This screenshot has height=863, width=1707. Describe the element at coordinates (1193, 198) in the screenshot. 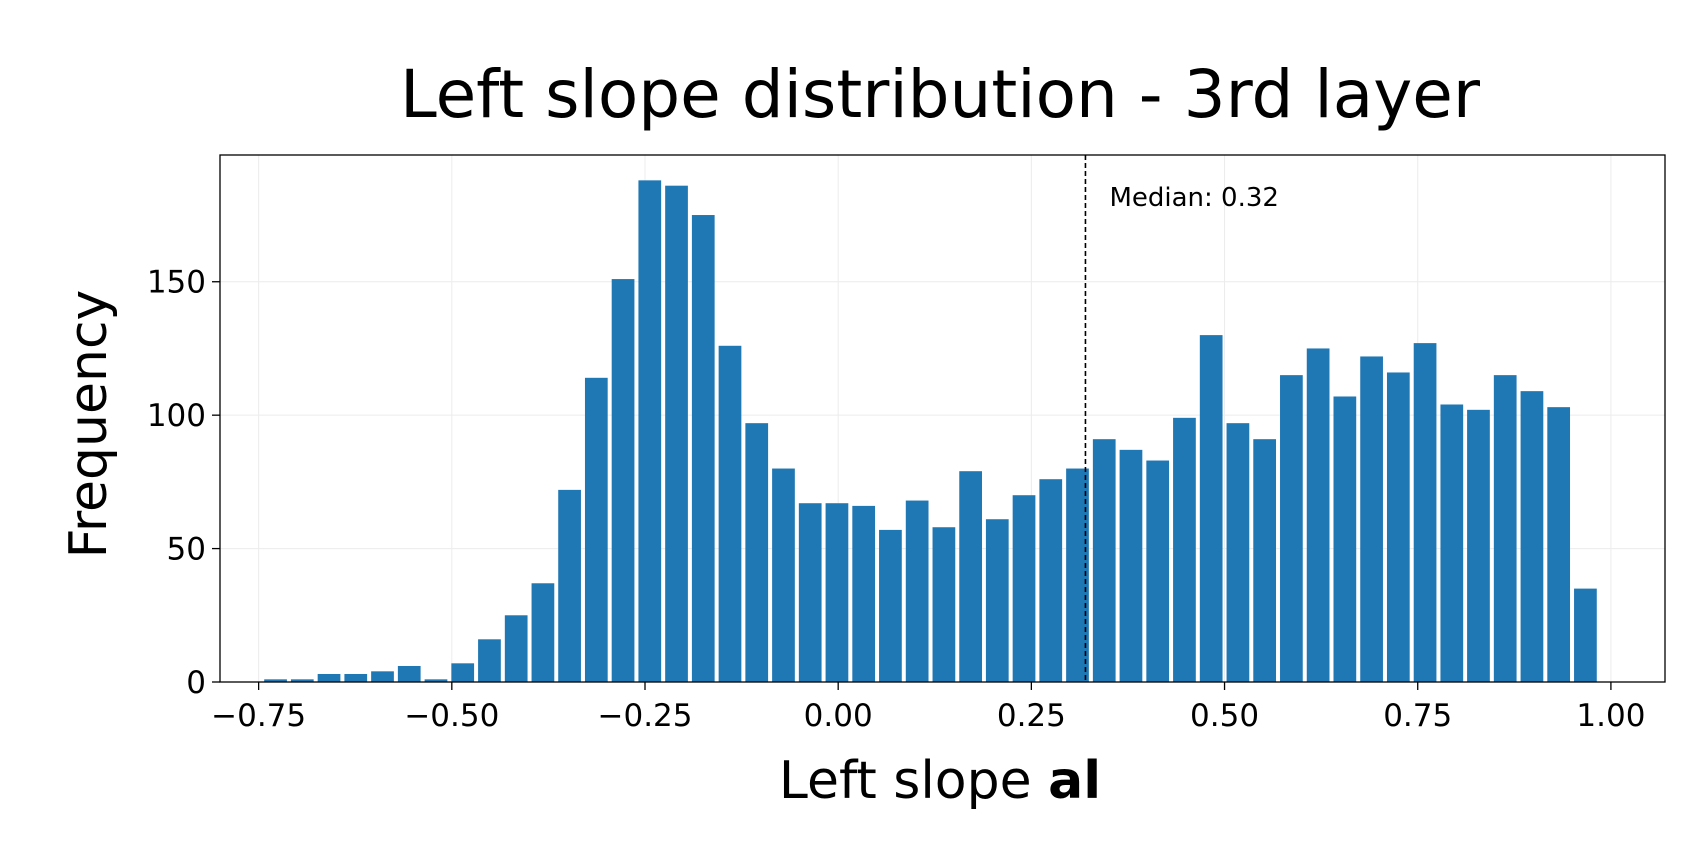

I see `median-label: Median: 0.32` at that location.